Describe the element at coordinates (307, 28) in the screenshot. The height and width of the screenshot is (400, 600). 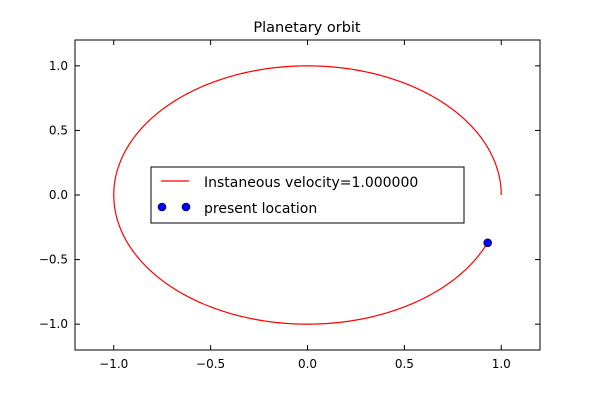
I see `chart-title: Planetary orbit` at that location.